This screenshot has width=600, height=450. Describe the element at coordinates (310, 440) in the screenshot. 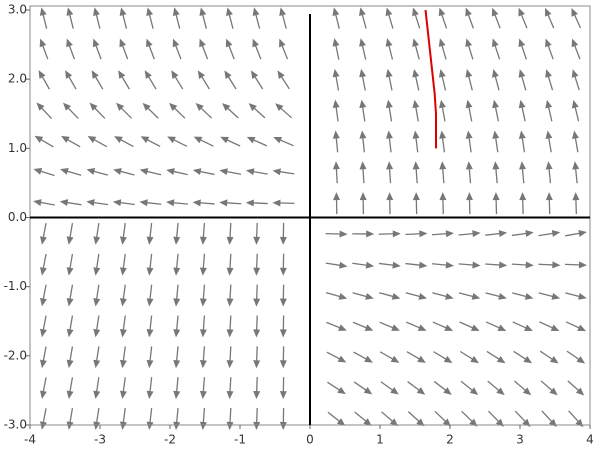

I see `x-tick-label: 0` at that location.